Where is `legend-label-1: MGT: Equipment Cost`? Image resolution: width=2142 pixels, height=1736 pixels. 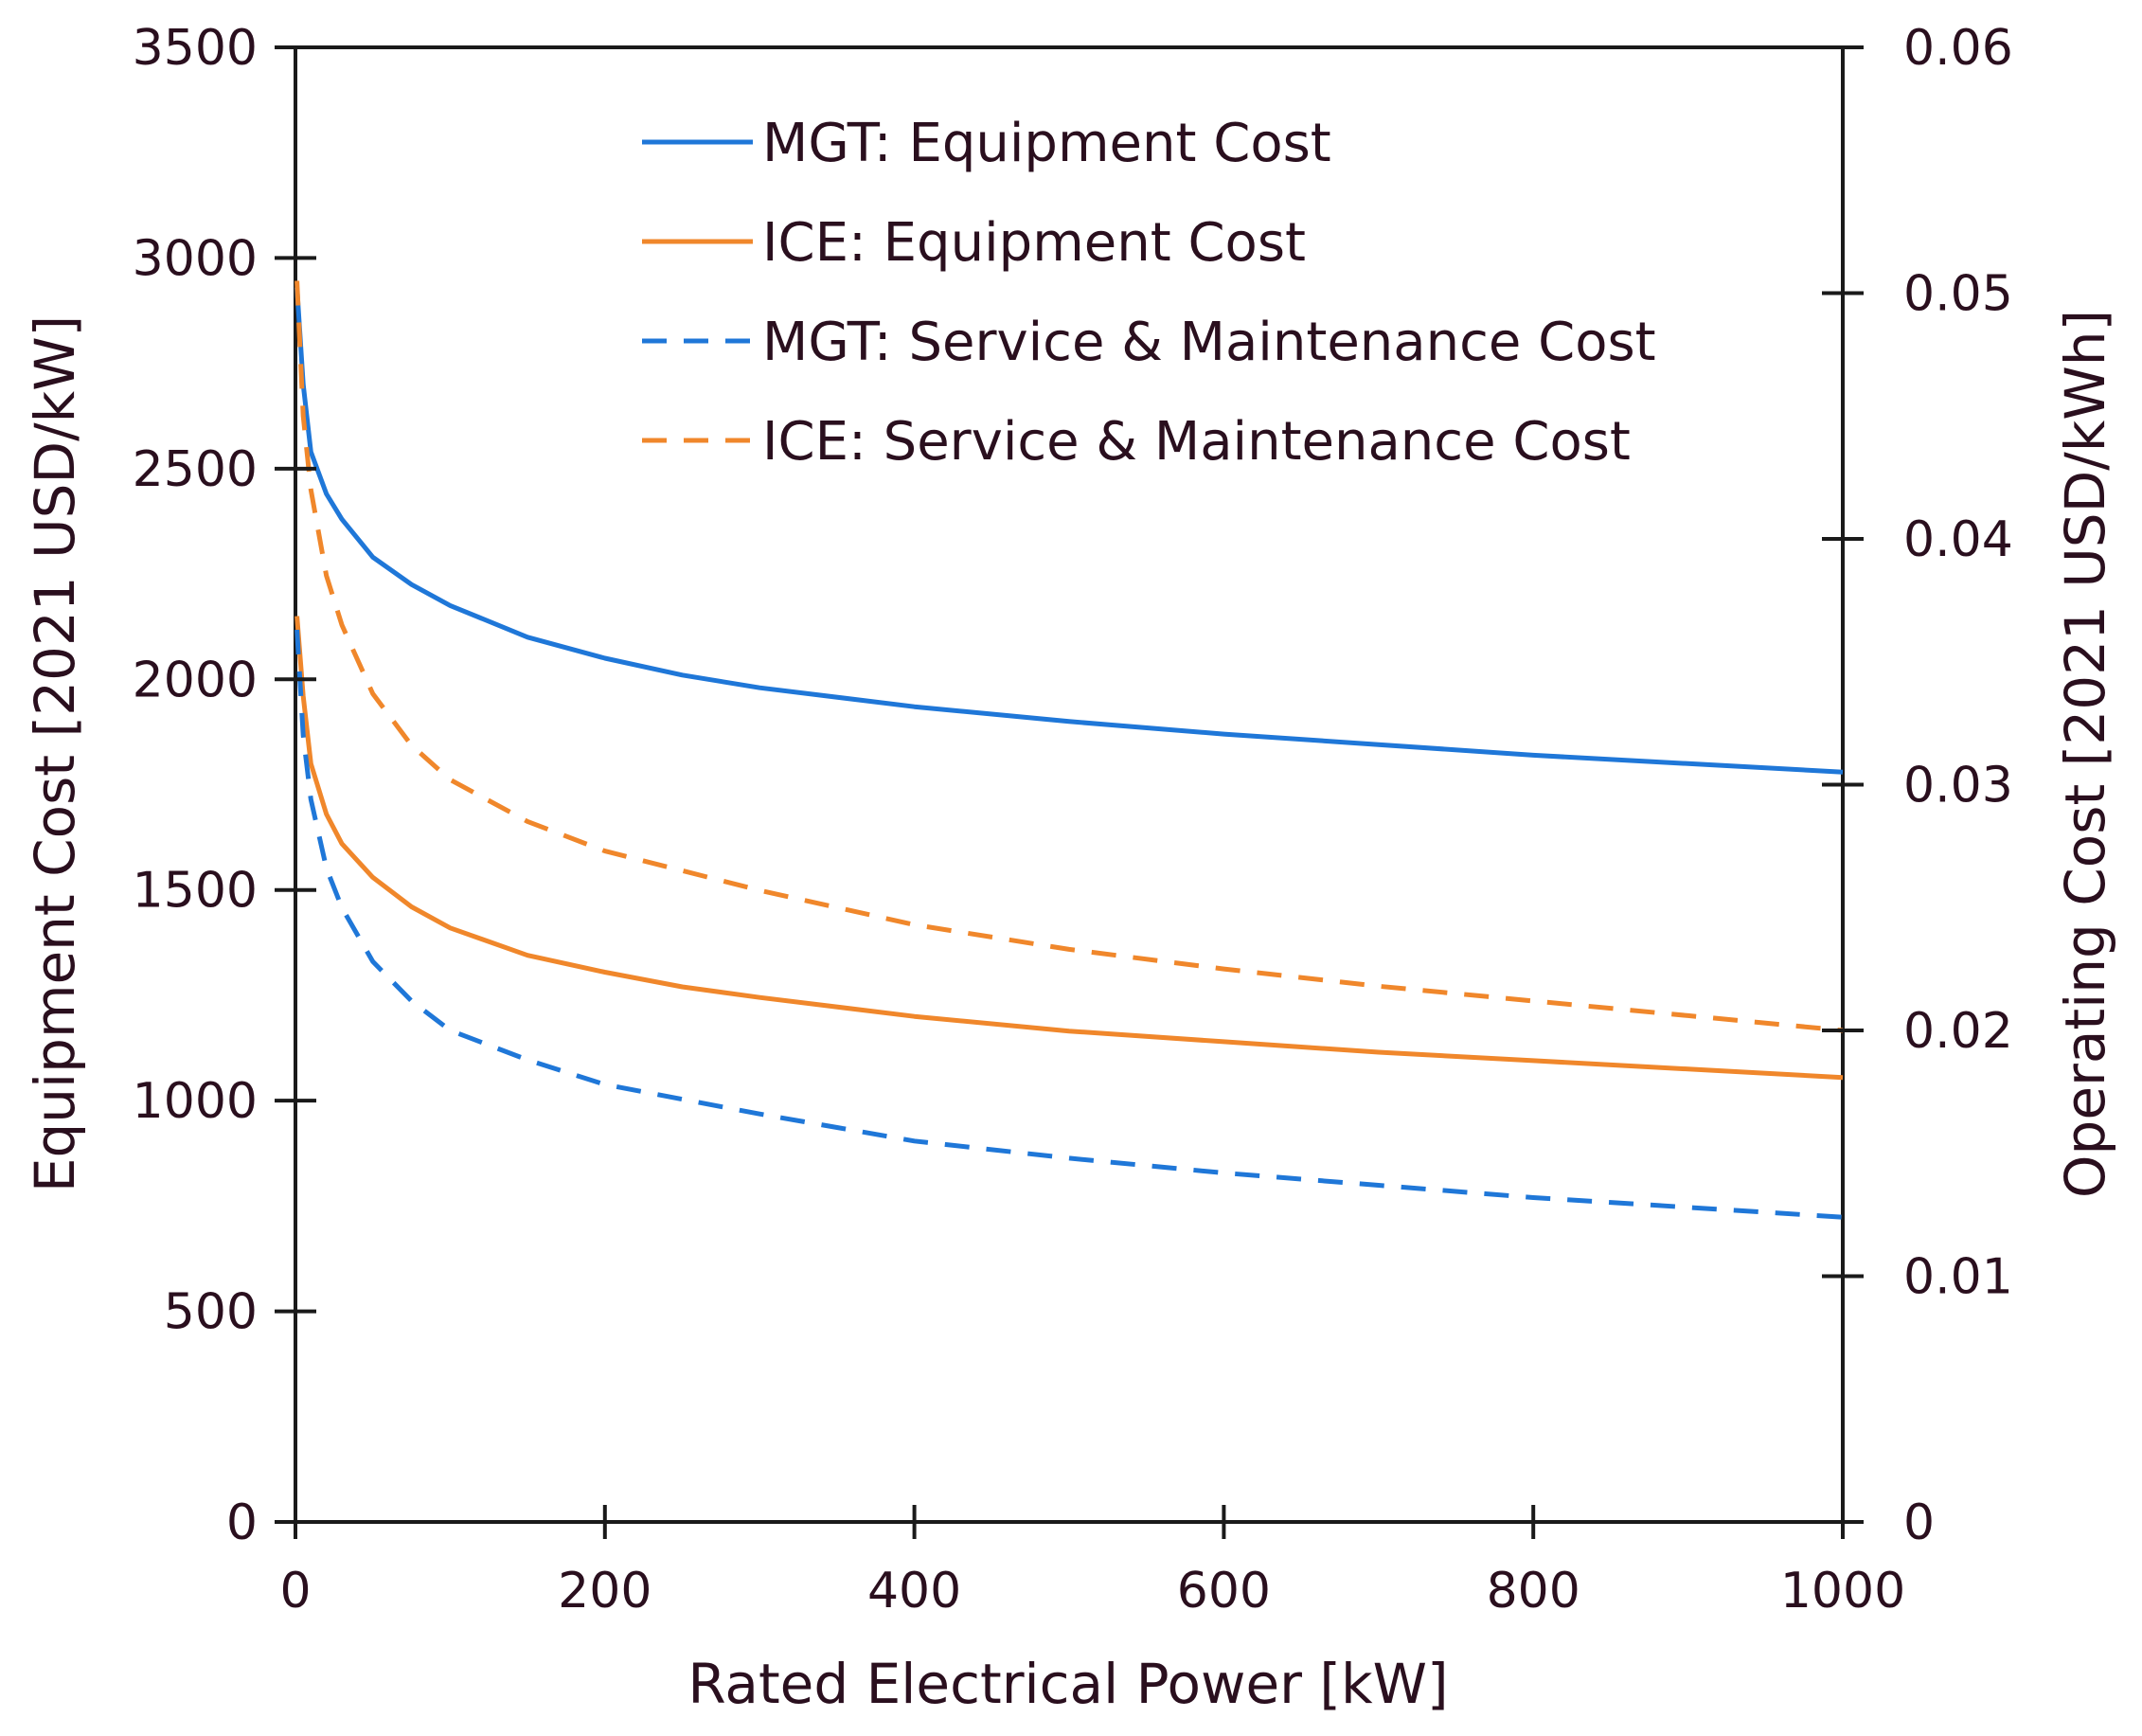
legend-label-1: MGT: Equipment Cost is located at coordinates (1047, 143).